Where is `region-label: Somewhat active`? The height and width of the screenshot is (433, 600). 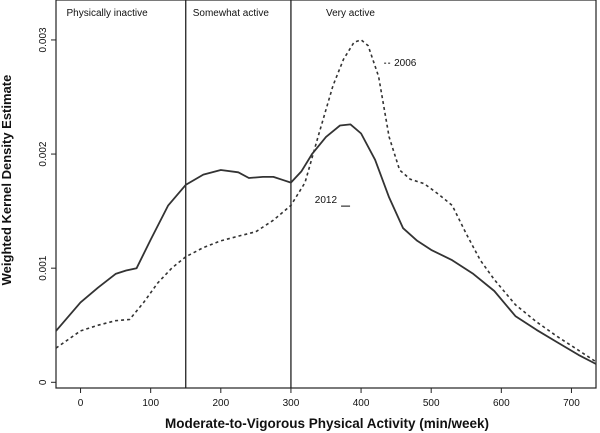 region-label: Somewhat active is located at coordinates (231, 13).